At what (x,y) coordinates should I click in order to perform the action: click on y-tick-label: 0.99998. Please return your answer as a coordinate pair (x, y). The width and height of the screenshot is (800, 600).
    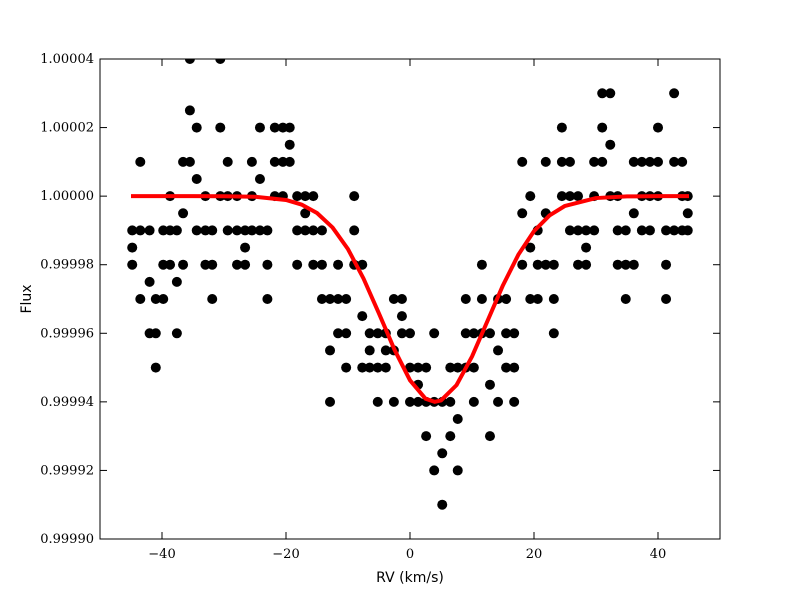
    Looking at the image, I should click on (67, 265).